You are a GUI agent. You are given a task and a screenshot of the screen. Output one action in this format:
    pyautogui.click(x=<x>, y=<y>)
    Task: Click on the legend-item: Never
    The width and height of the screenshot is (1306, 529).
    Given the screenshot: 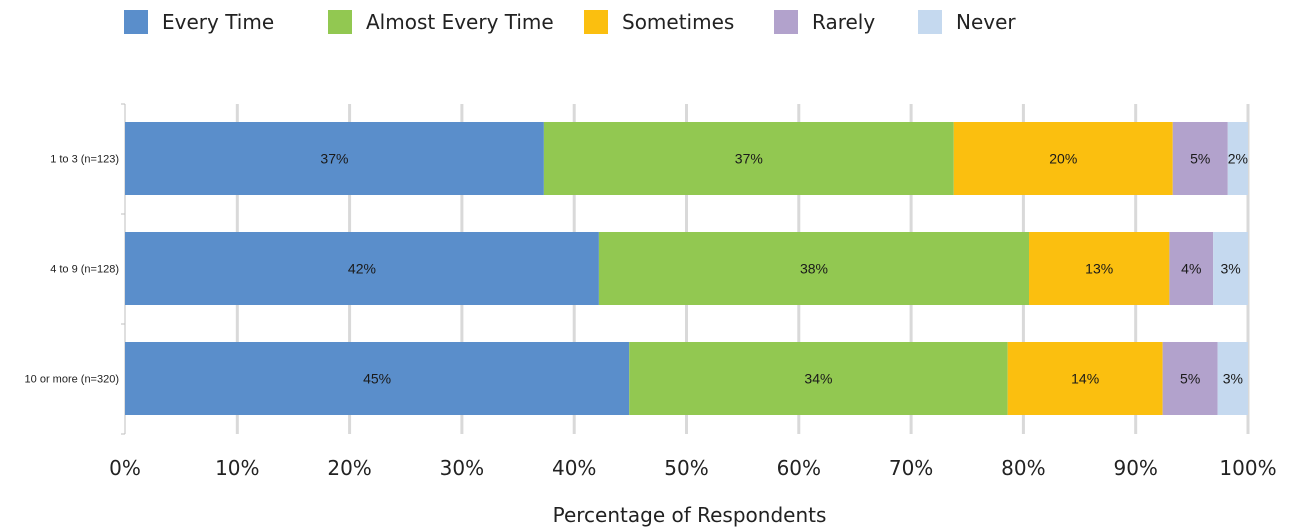 What is the action you would take?
    pyautogui.click(x=967, y=22)
    